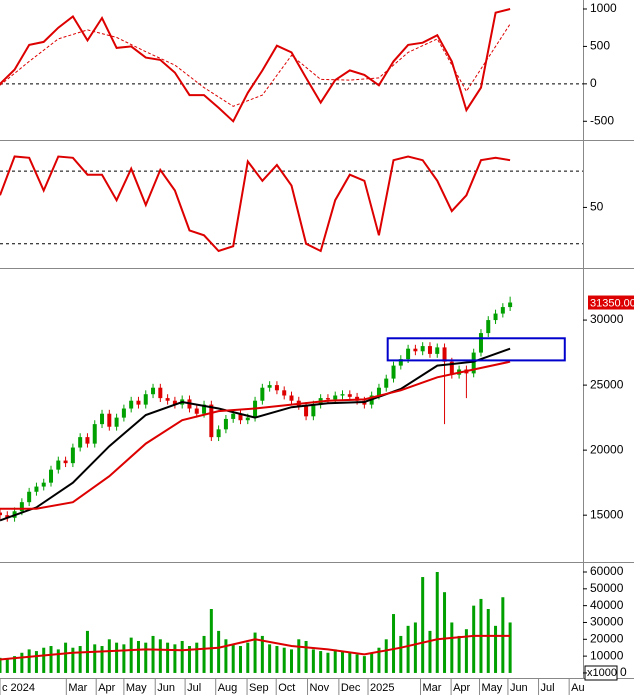  What do you see at coordinates (607, 605) in the screenshot?
I see `y-tick-label: 40000` at bounding box center [607, 605].